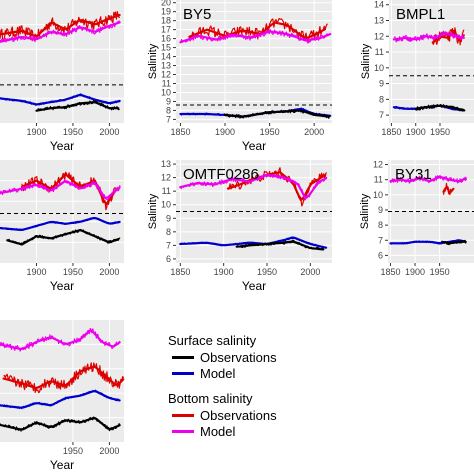 This screenshot has width=474, height=474. Describe the element at coordinates (166, 4) in the screenshot. I see `y-tick-label: 20` at that location.